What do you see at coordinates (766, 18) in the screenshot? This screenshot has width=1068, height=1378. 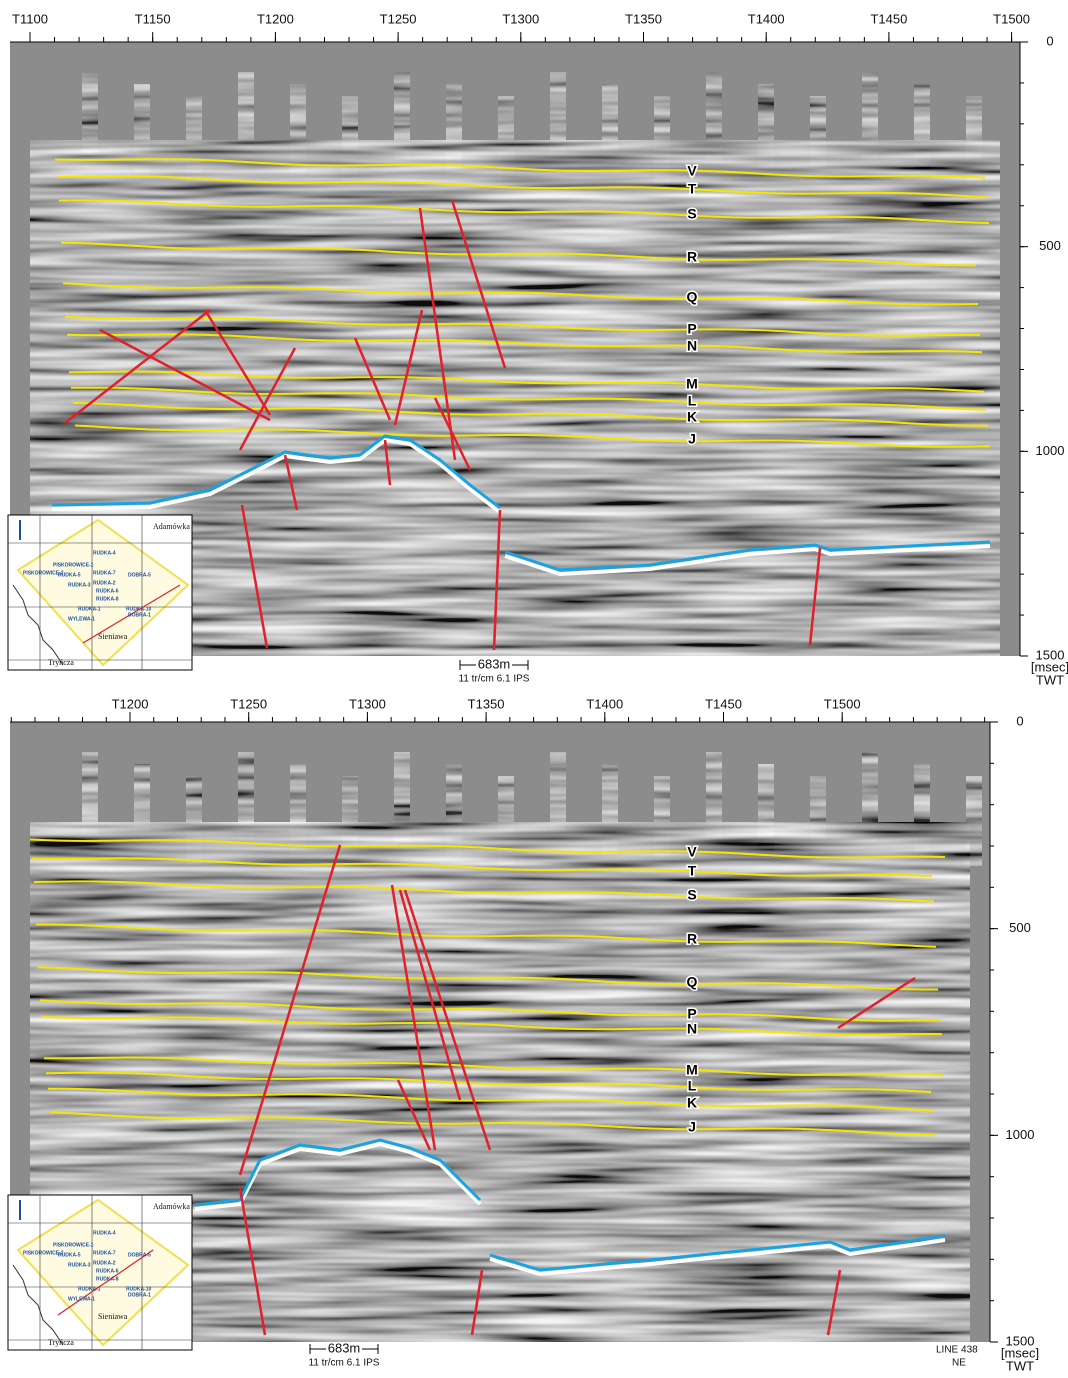 I see `top-tick-label: T1400` at bounding box center [766, 18].